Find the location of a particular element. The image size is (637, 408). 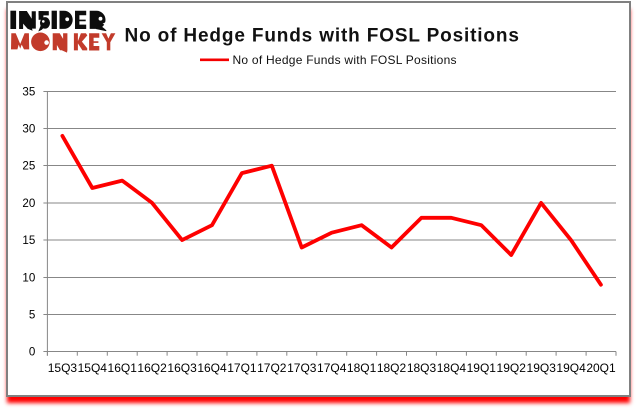

svg-text: 19Q2 is located at coordinates (512, 368).